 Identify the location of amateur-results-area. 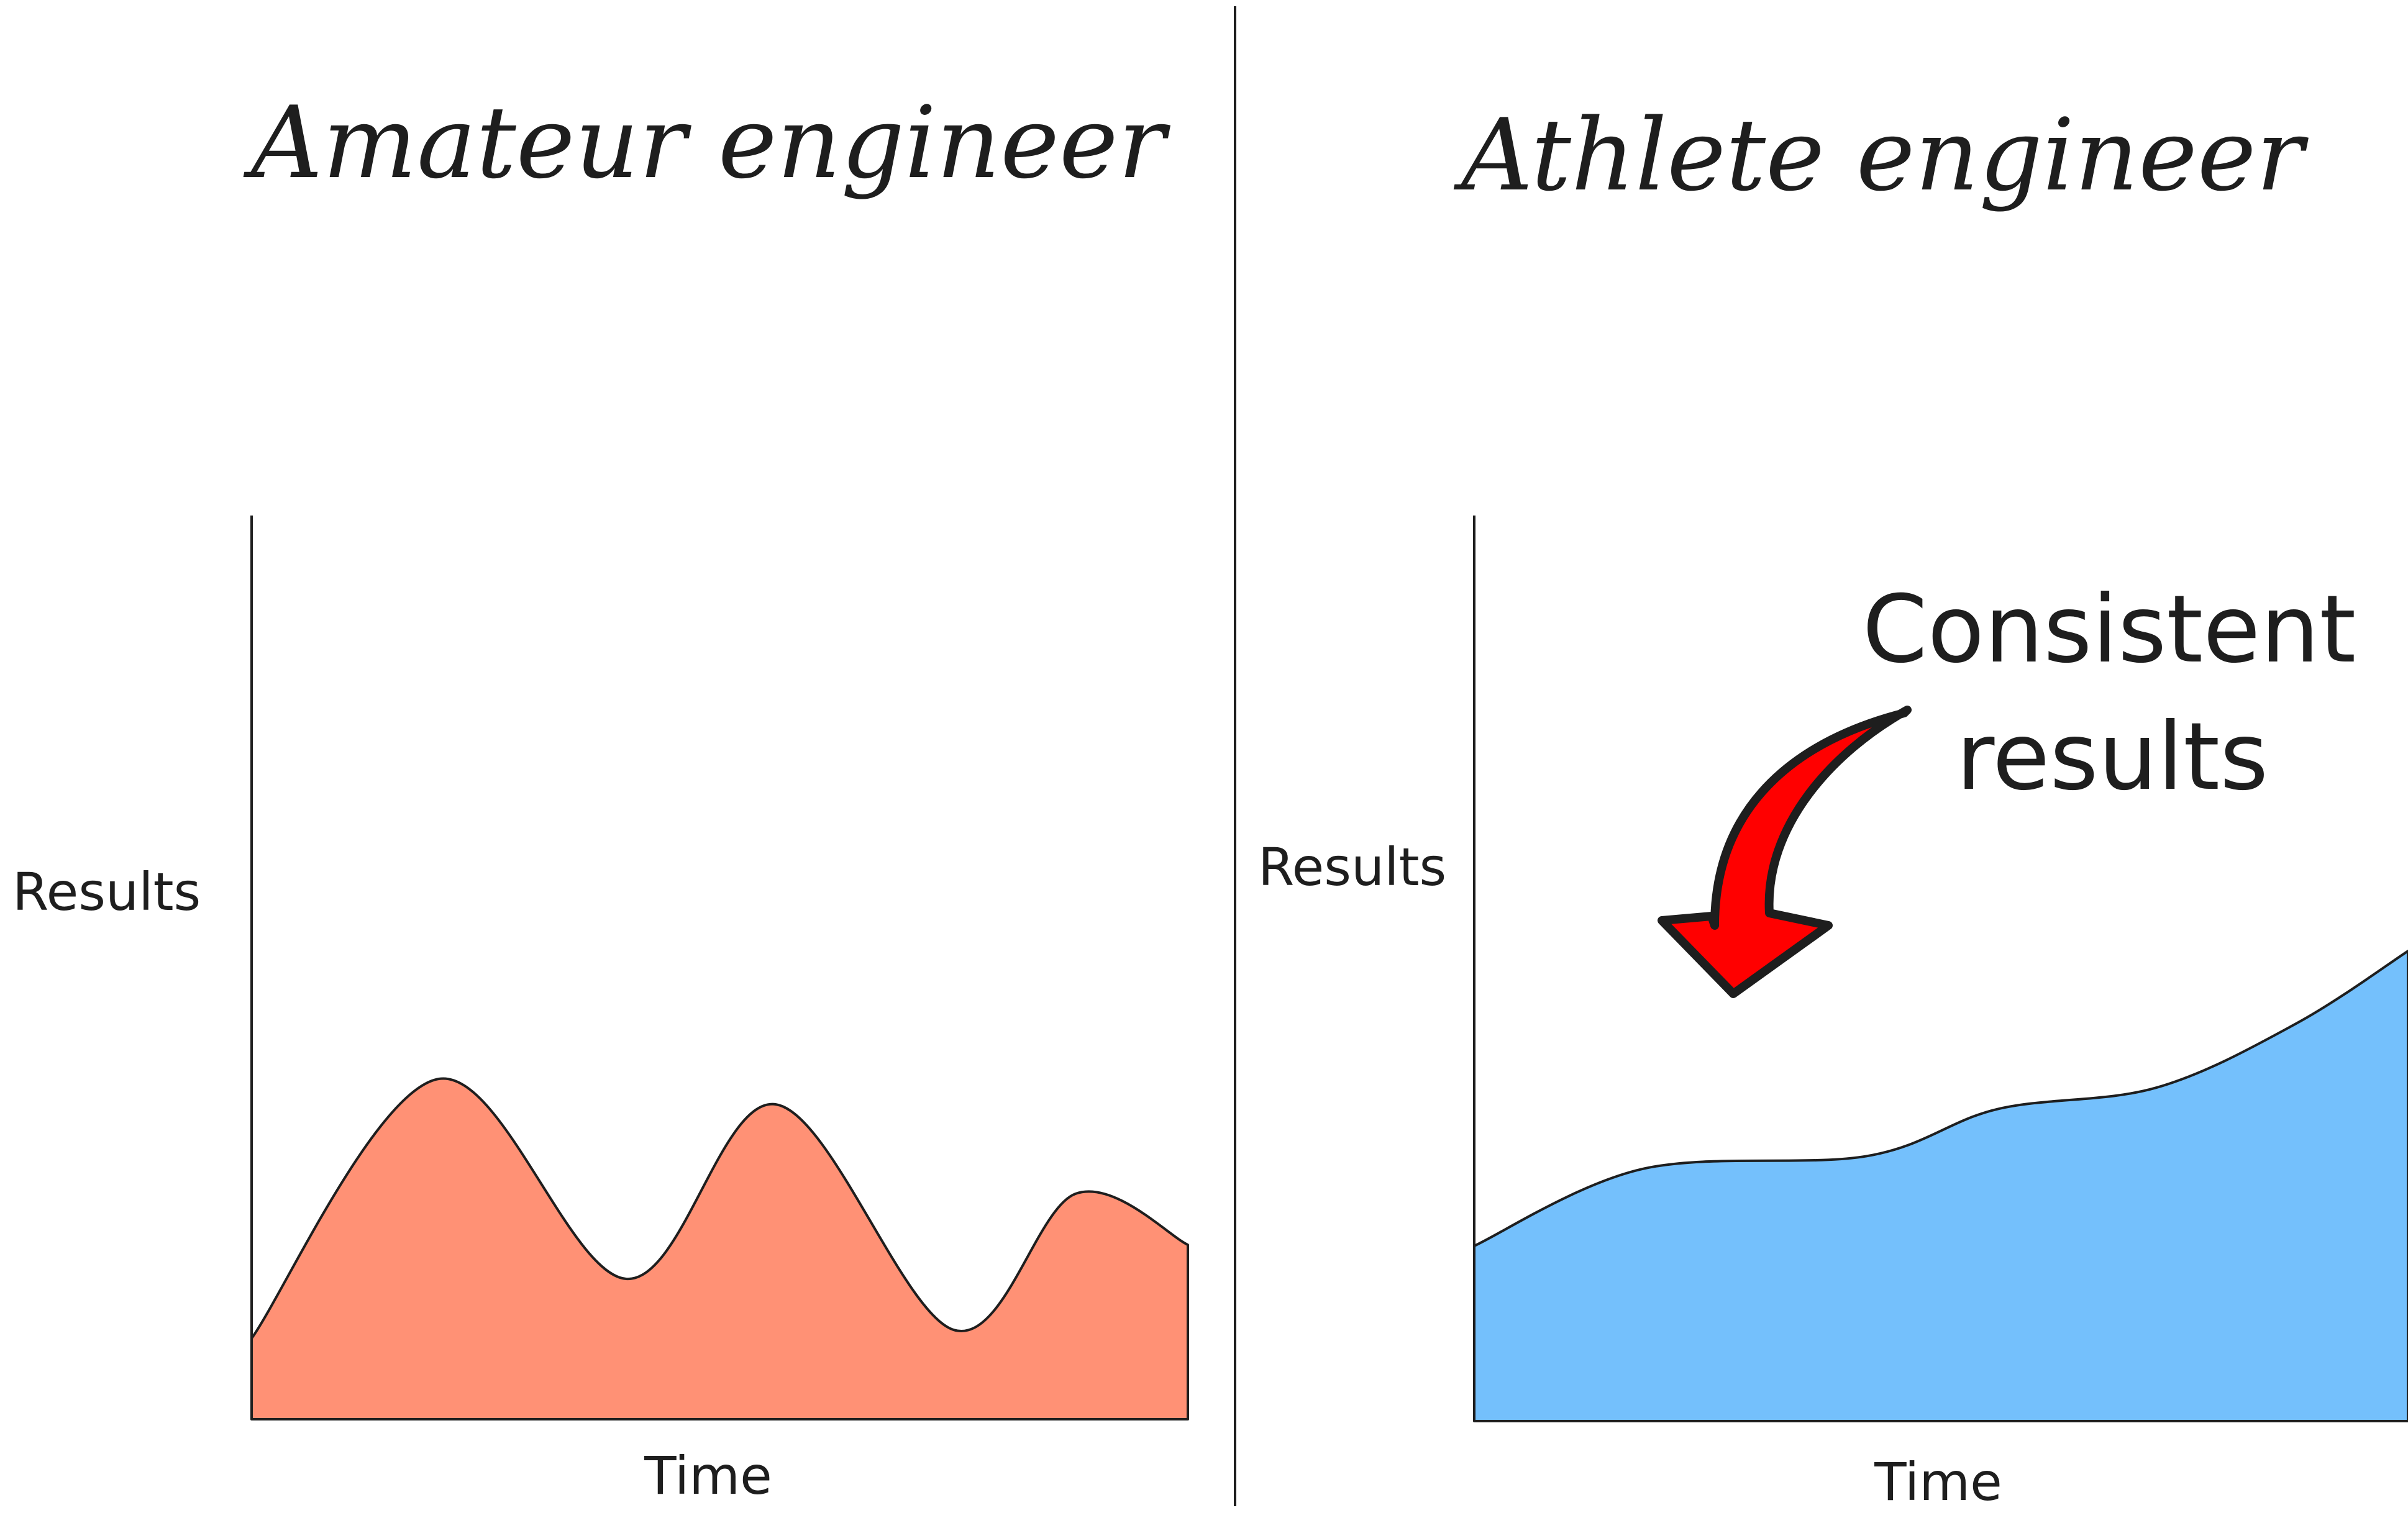
(719, 1248).